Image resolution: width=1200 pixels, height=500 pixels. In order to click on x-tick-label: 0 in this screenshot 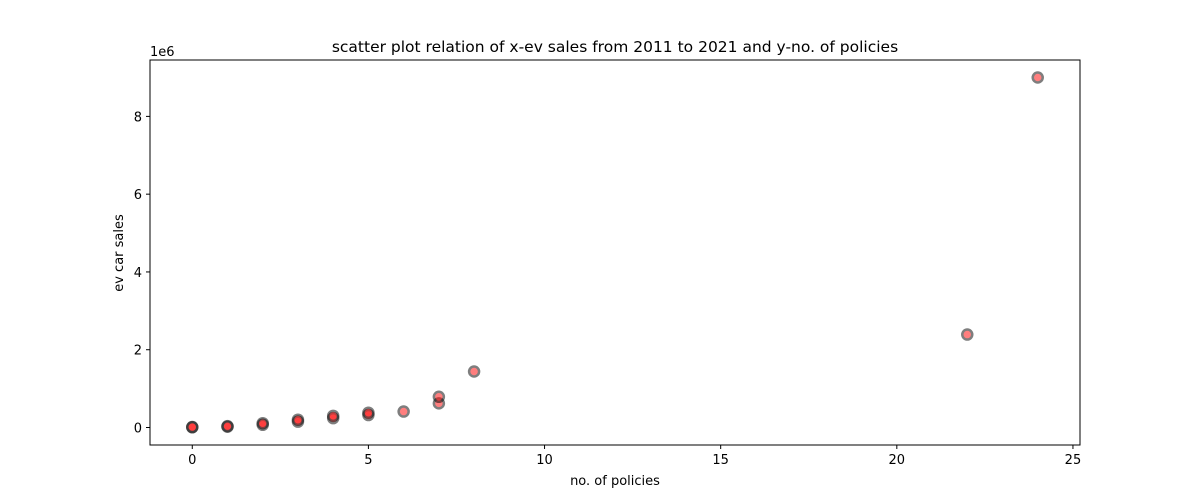, I will do `click(192, 460)`.